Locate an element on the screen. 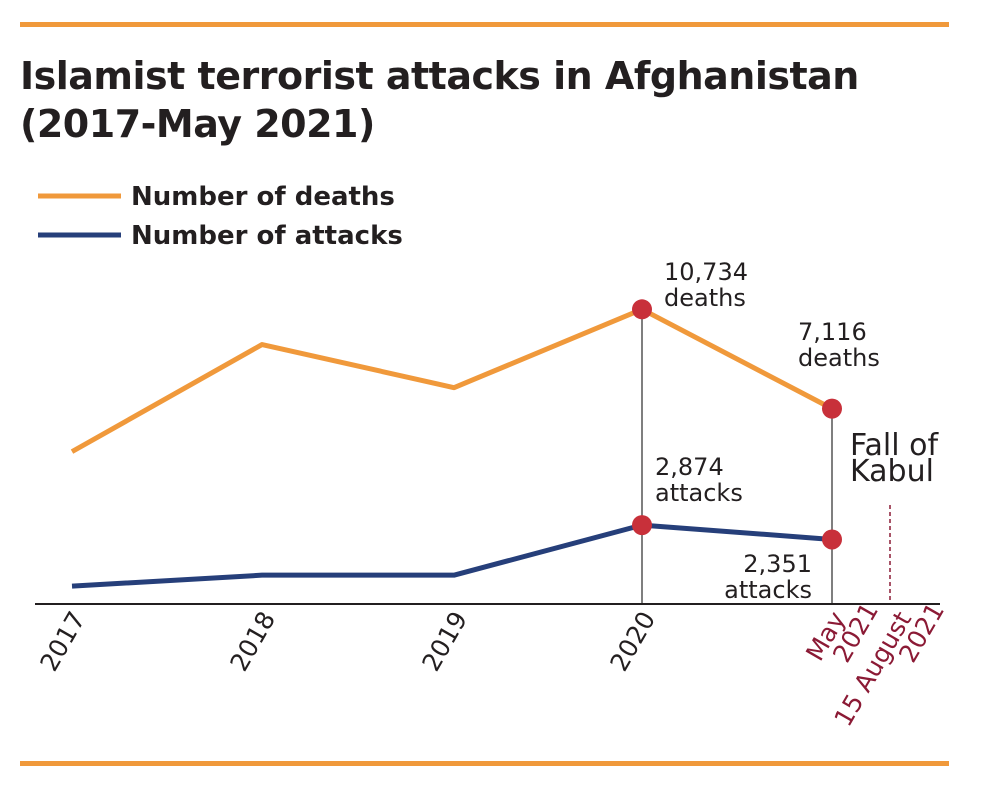 This screenshot has height=788, width=984. annotation-attacks-may2021-line: attacks is located at coordinates (768, 590).